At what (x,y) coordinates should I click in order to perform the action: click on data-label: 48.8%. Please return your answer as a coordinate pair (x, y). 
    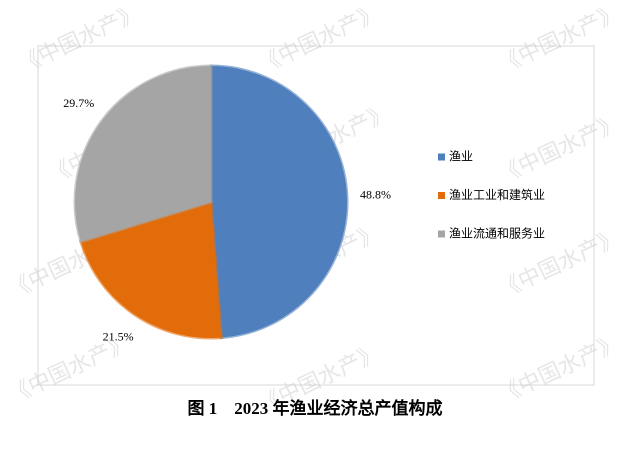
    Looking at the image, I should click on (375, 195).